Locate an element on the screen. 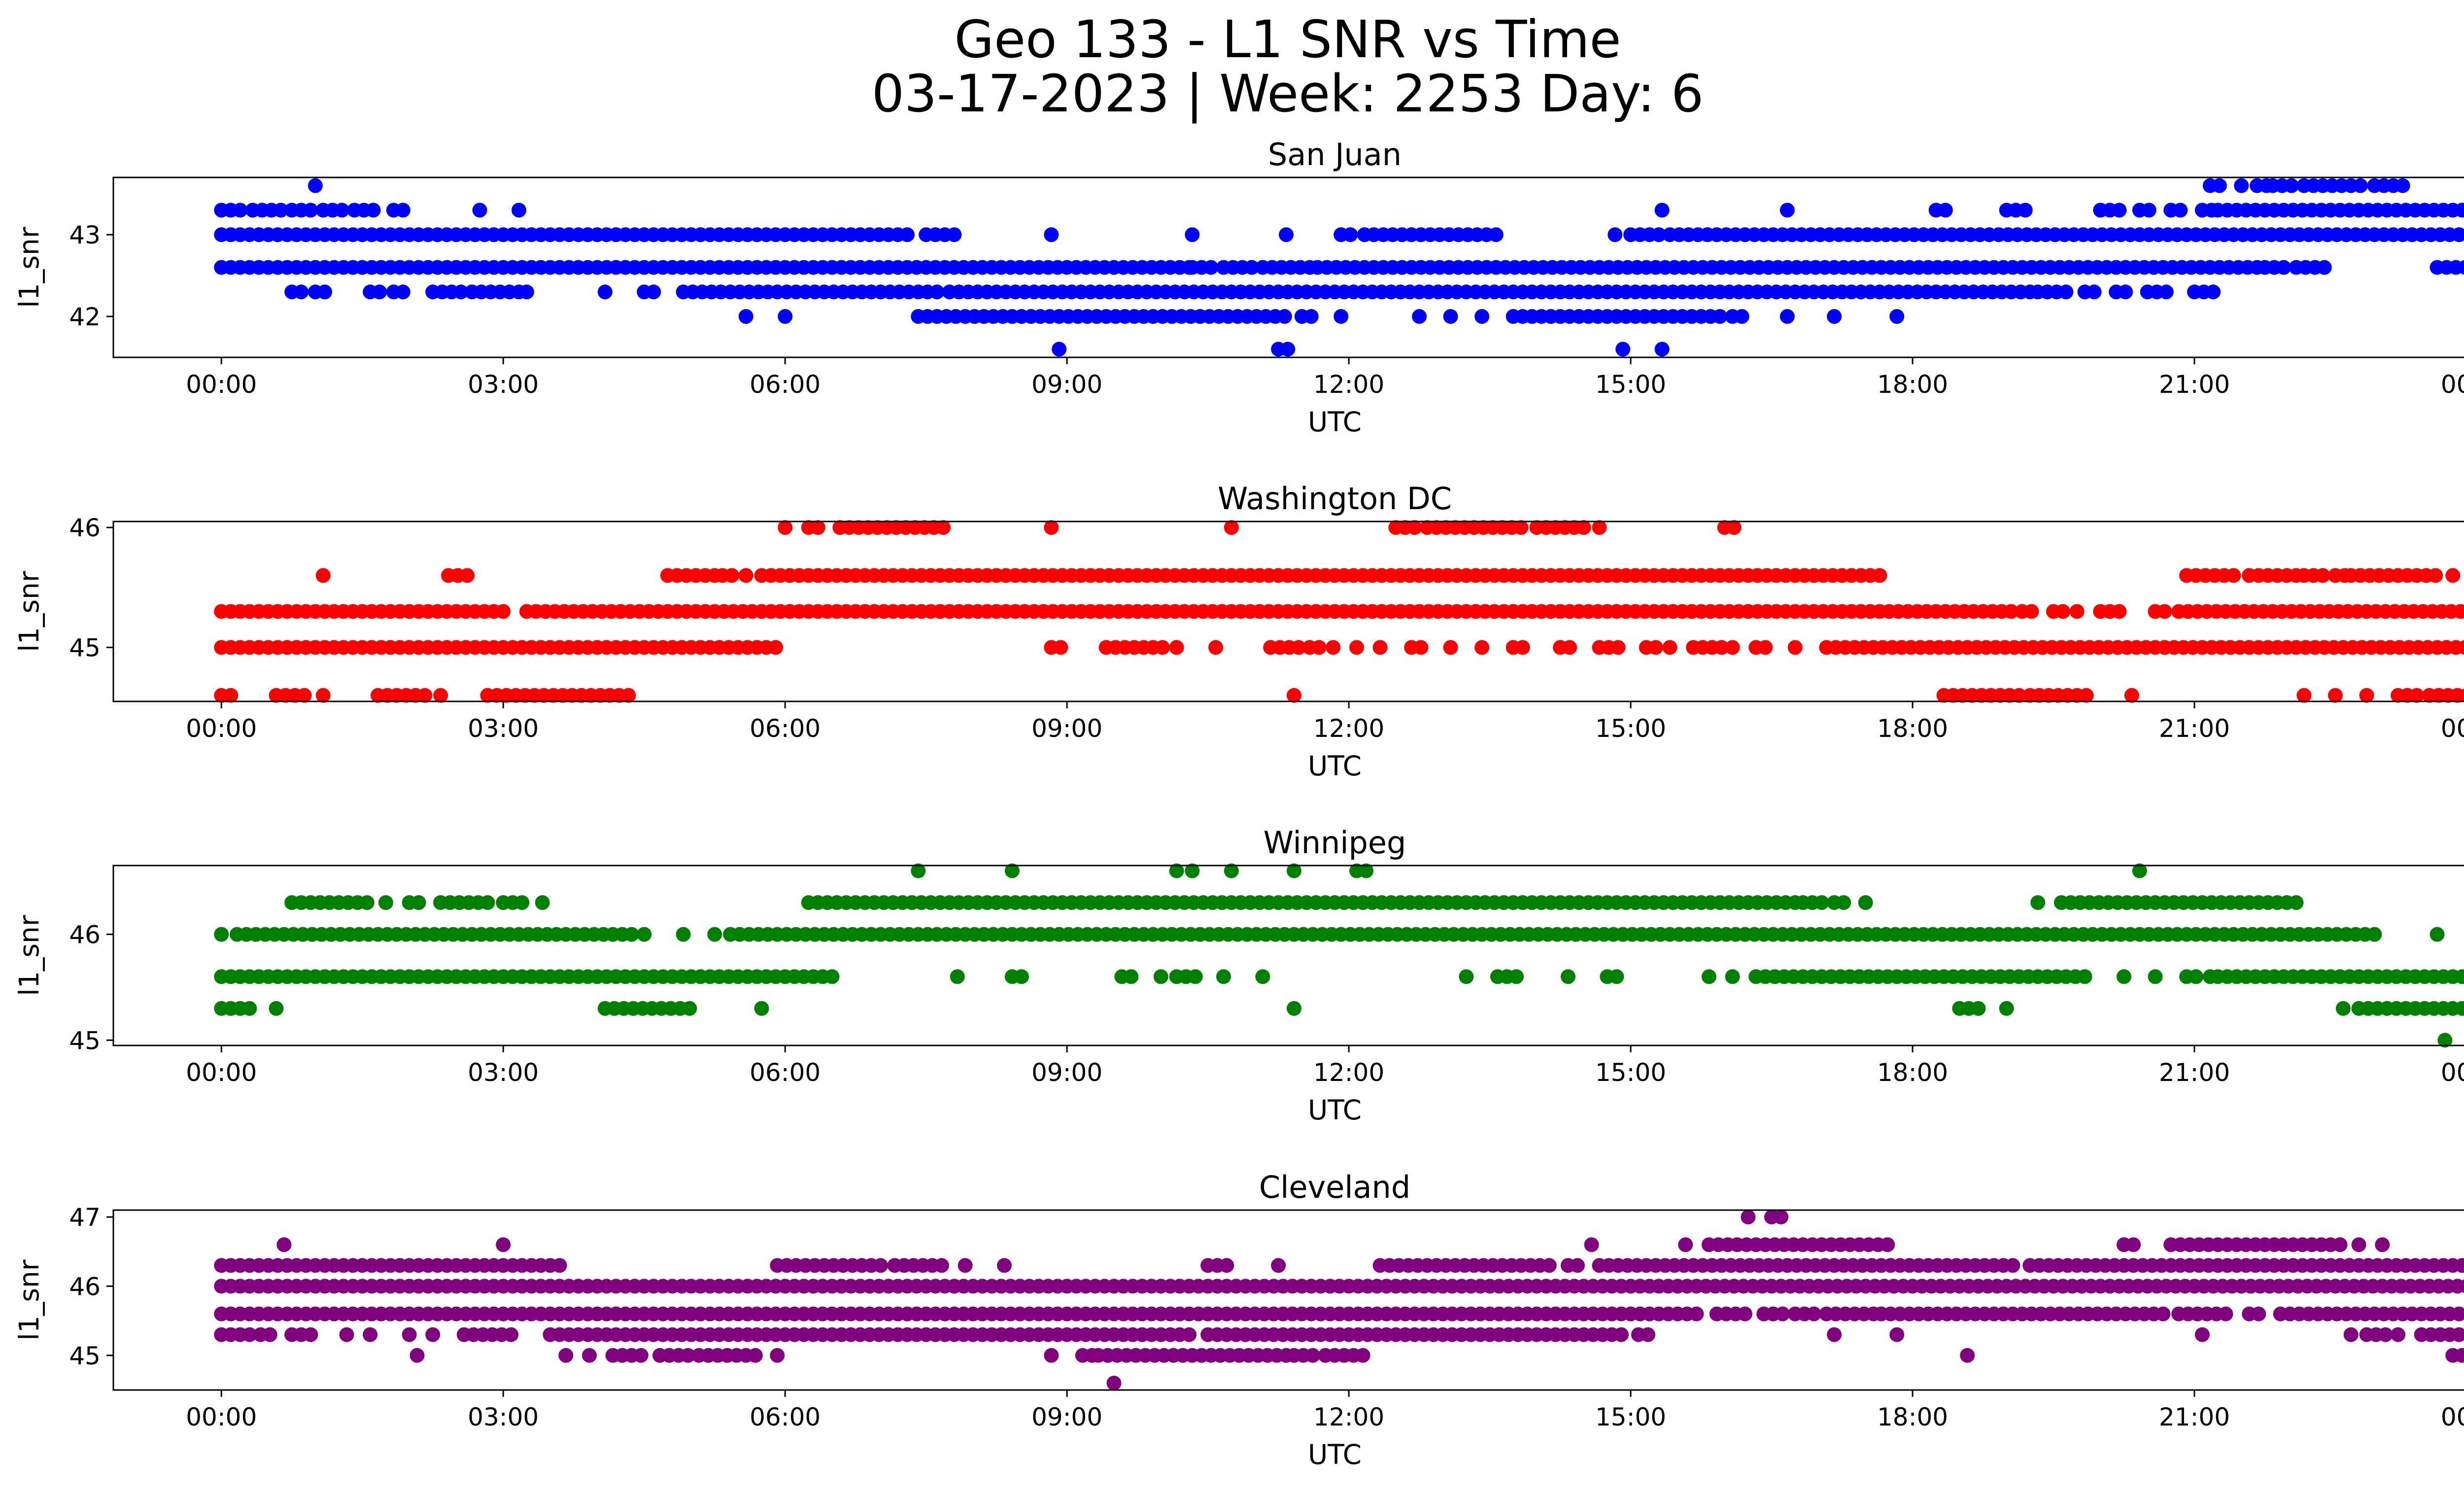  x-tick-label: 06:00 is located at coordinates (785, 1417).